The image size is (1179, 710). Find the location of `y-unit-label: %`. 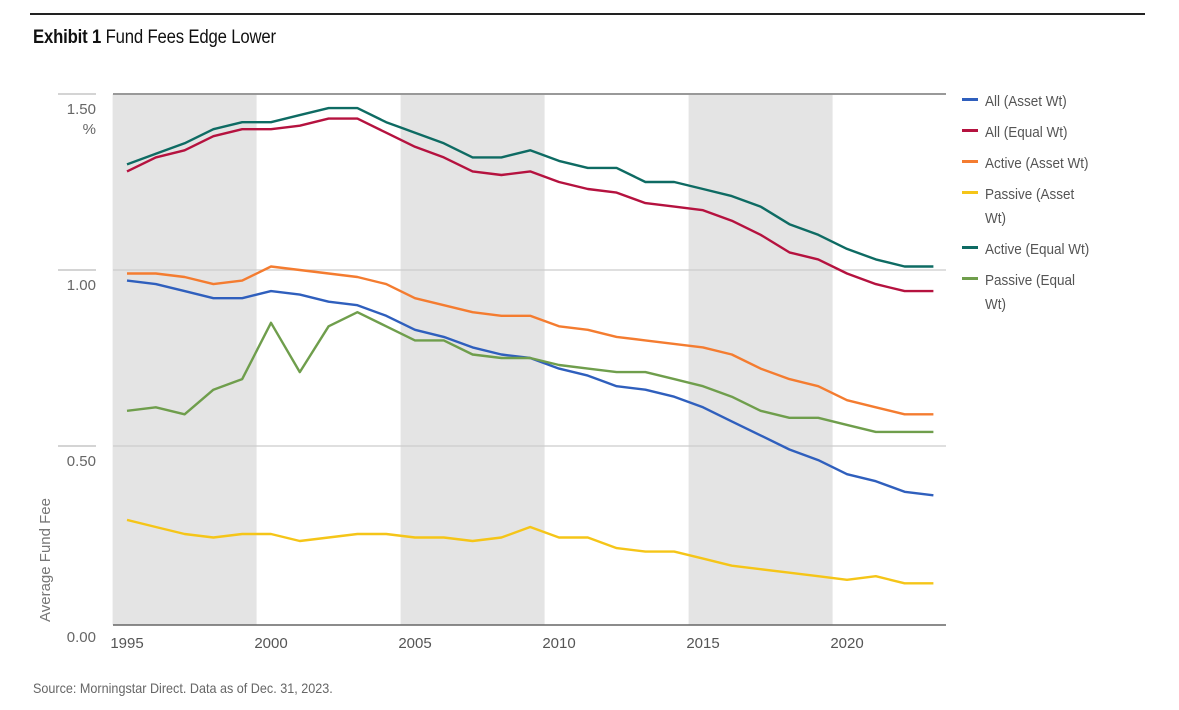

y-unit-label: % is located at coordinates (89, 129).